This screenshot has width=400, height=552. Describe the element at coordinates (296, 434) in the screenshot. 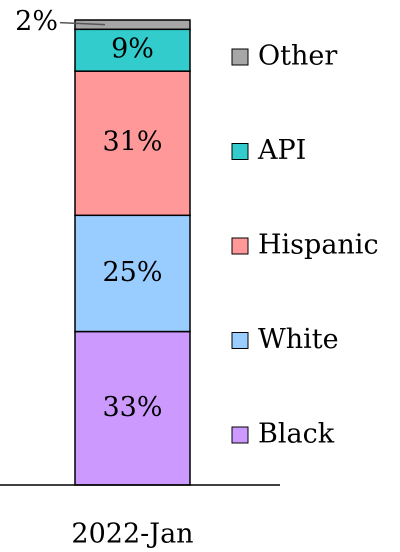

I see `legend-label: Black` at that location.